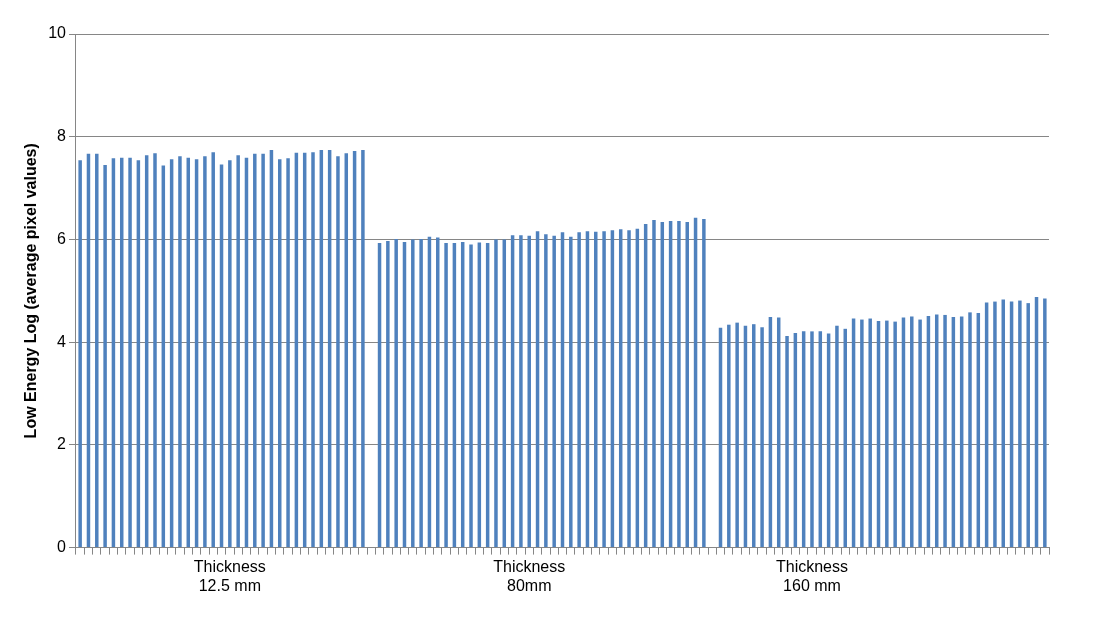 Image resolution: width=1109 pixels, height=617 pixels. I want to click on x-tick-label: Thickness 12.5 mm, so click(229, 575).